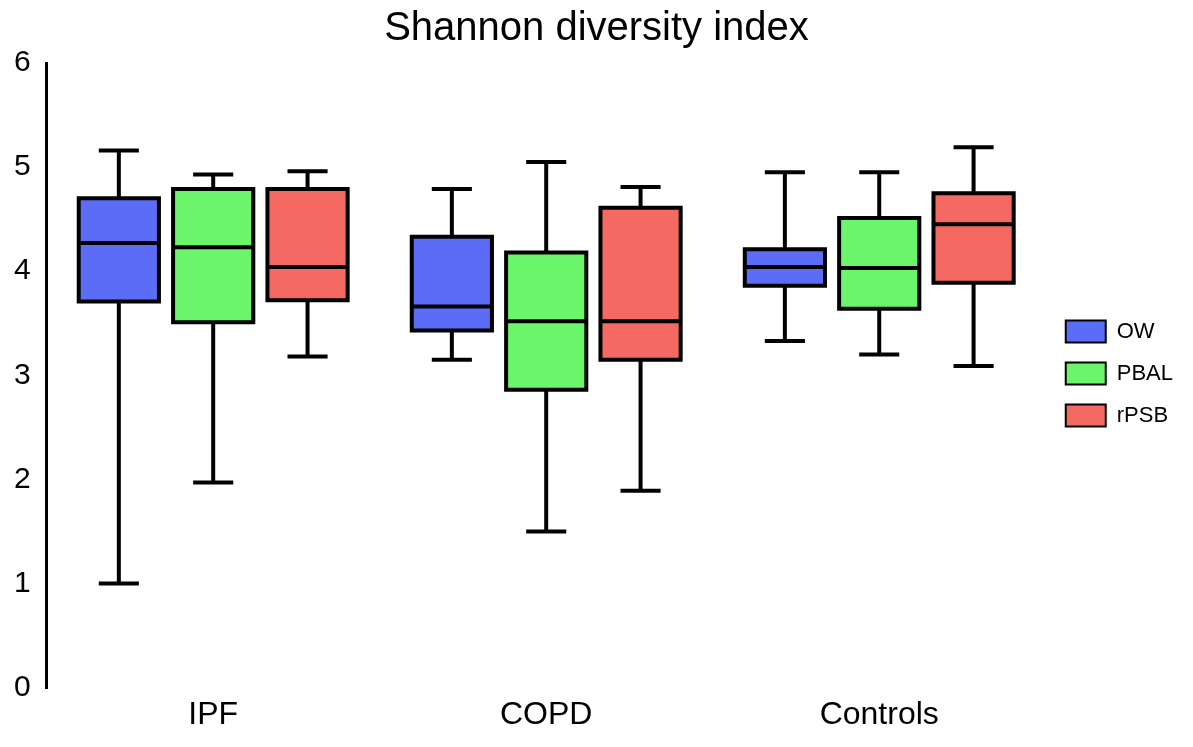 The image size is (1193, 747). I want to click on y-tick-label: 6, so click(22, 61).